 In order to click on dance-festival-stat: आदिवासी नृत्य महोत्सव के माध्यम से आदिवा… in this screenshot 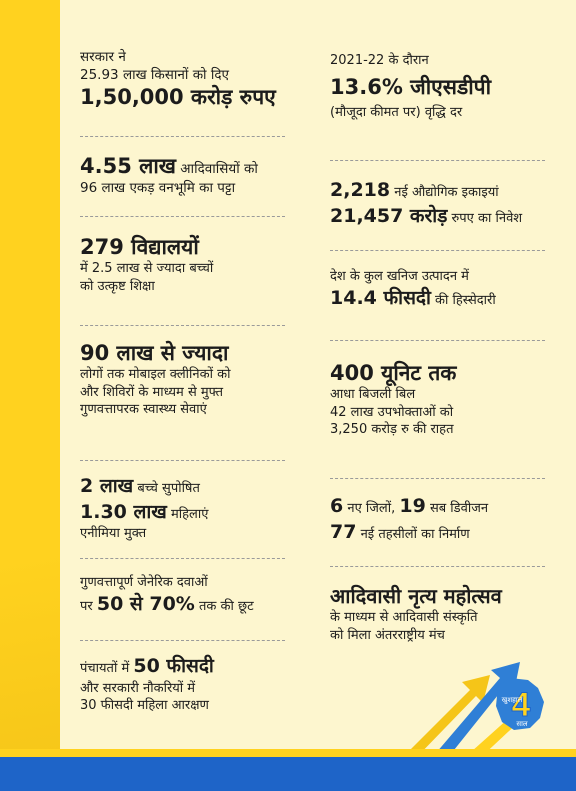, I will do `click(445, 614)`.